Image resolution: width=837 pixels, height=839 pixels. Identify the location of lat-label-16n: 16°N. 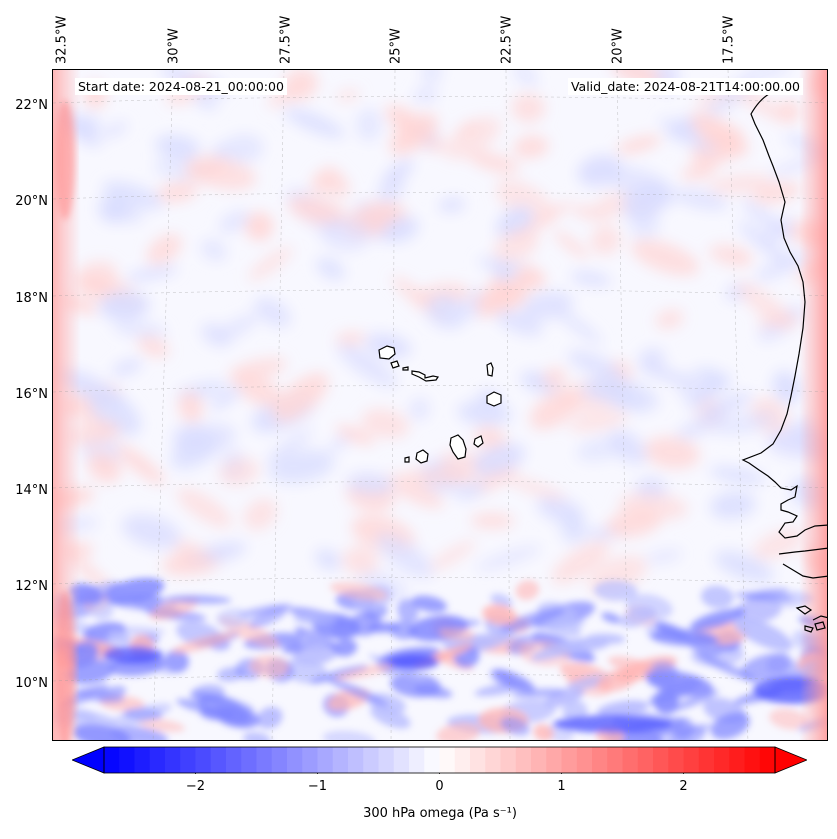
(31, 394).